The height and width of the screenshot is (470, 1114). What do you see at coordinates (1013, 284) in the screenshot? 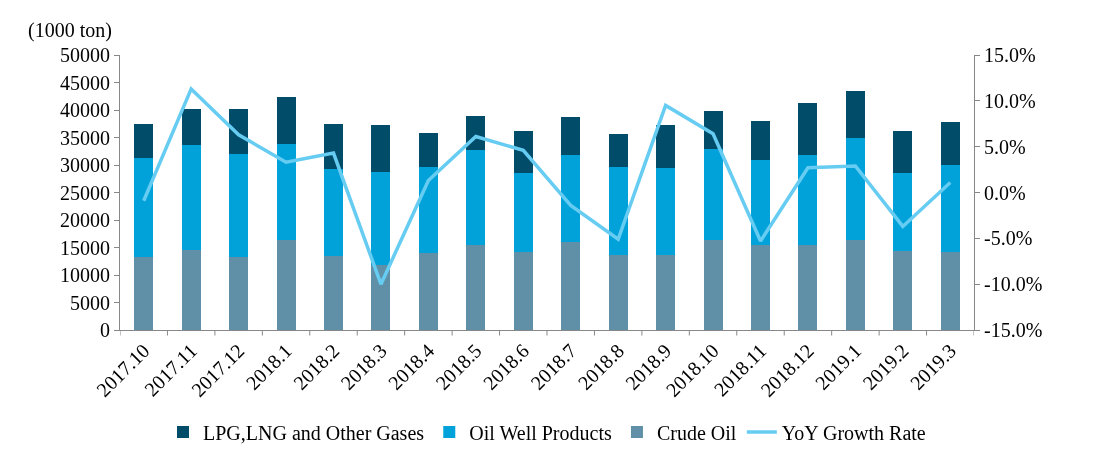
I see `y2-tick-label: -10.0%` at bounding box center [1013, 284].